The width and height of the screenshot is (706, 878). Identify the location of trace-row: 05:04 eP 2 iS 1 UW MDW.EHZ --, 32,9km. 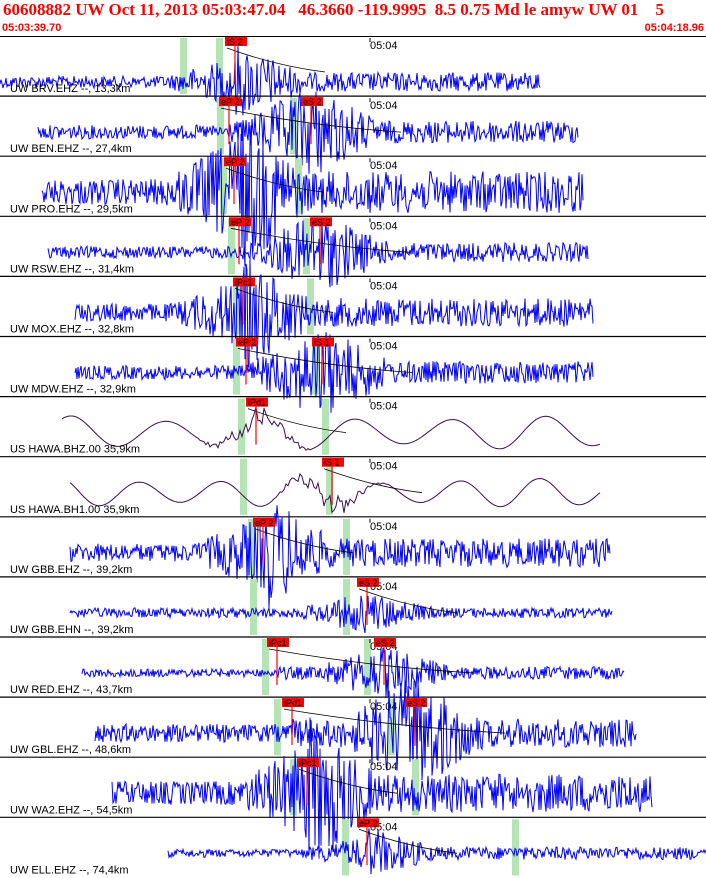
(353, 372).